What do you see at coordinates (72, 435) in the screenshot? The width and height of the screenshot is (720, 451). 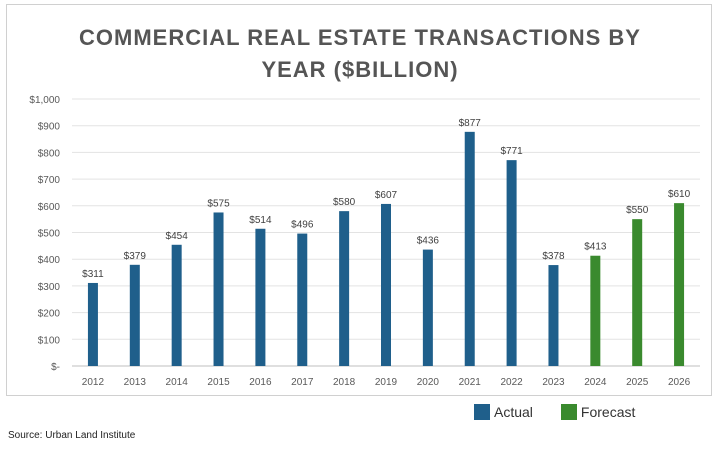 I see `source-note: Source: Urban Land Institute` at bounding box center [72, 435].